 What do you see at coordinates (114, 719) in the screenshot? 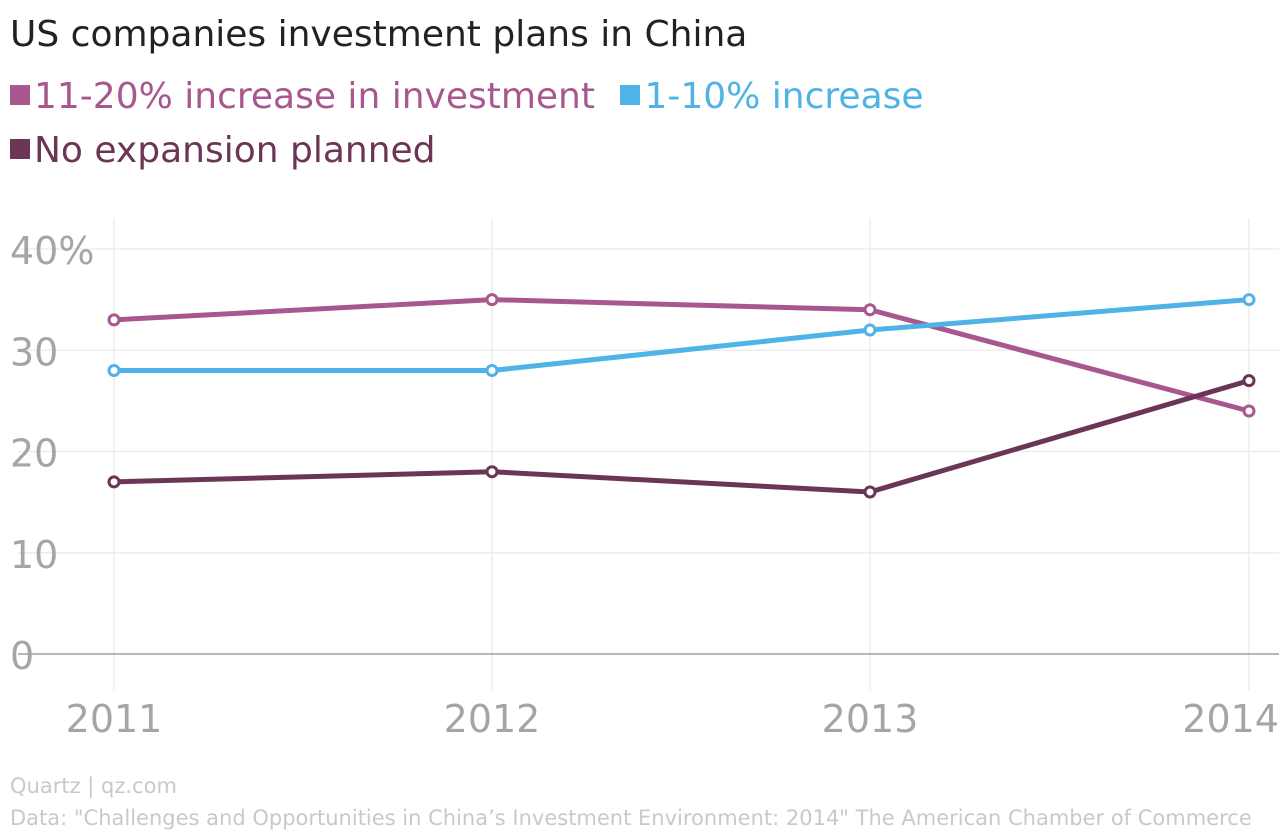
I see `x-tick-label: 2011` at bounding box center [114, 719].